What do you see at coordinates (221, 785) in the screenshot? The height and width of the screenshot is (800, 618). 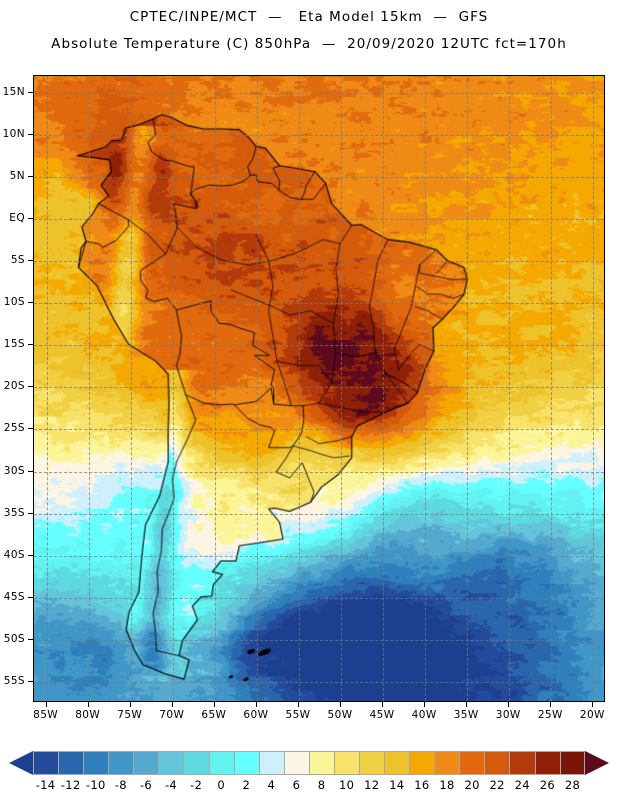 I see `colorbar-tick-label: 0` at bounding box center [221, 785].